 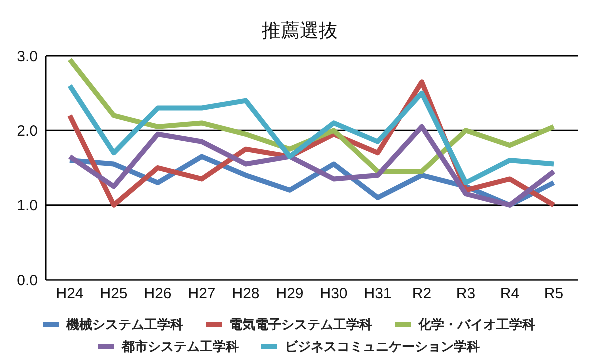 What do you see at coordinates (510, 294) in the screenshot?
I see `x-tick-label: R4` at bounding box center [510, 294].